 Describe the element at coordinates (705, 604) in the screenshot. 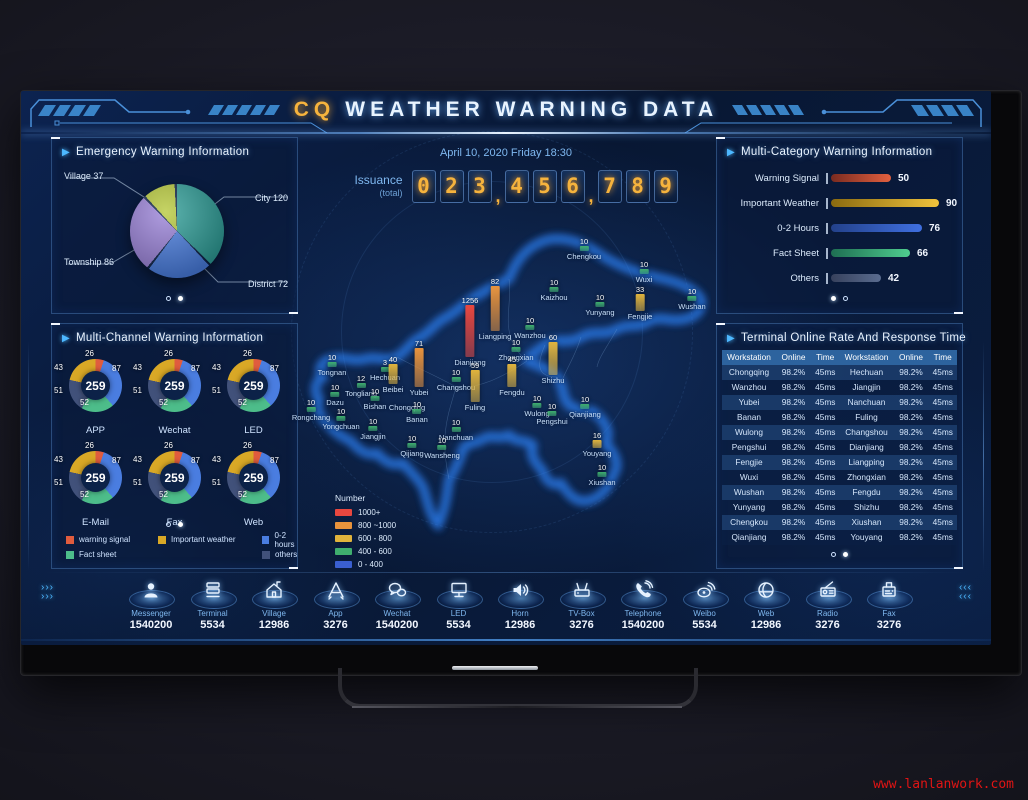

I see `stat-weibo: Weibo 5534` at that location.